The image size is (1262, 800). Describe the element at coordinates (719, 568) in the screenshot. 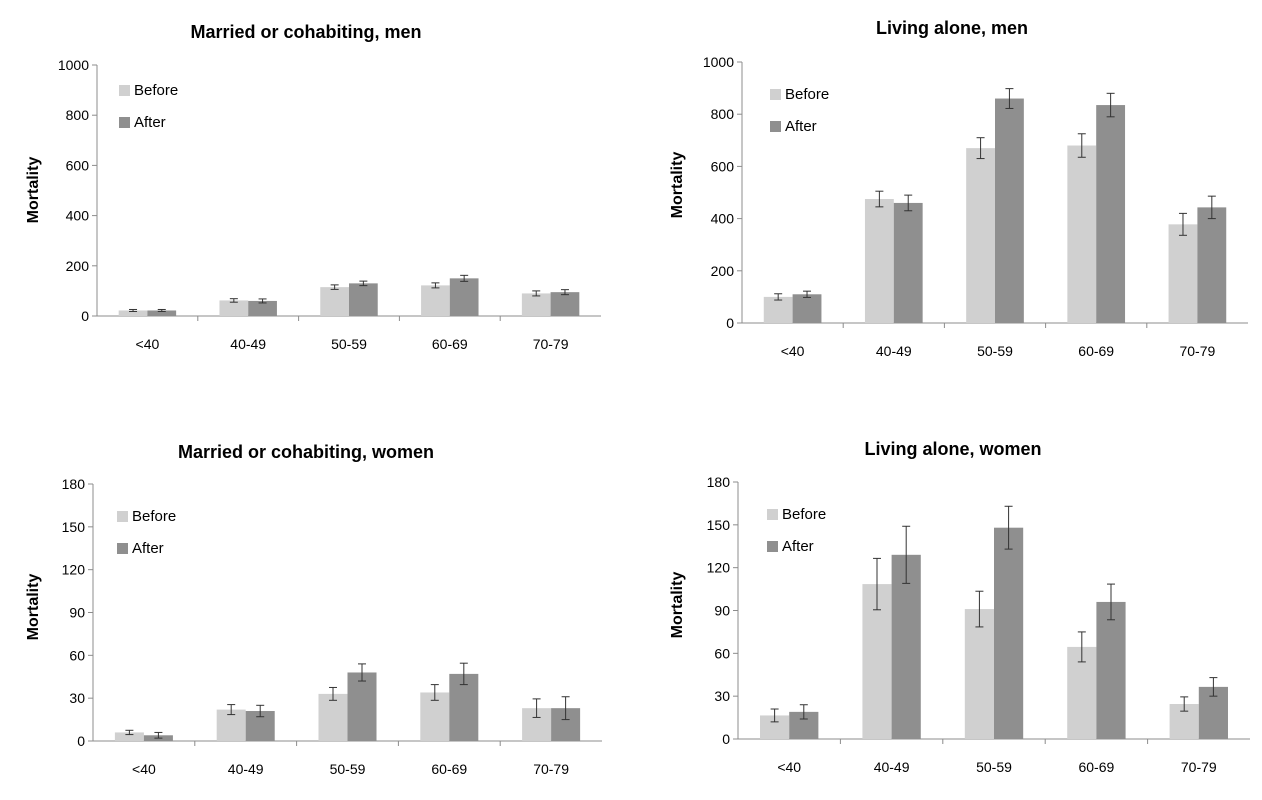

I see `y-tick-label: 120` at that location.